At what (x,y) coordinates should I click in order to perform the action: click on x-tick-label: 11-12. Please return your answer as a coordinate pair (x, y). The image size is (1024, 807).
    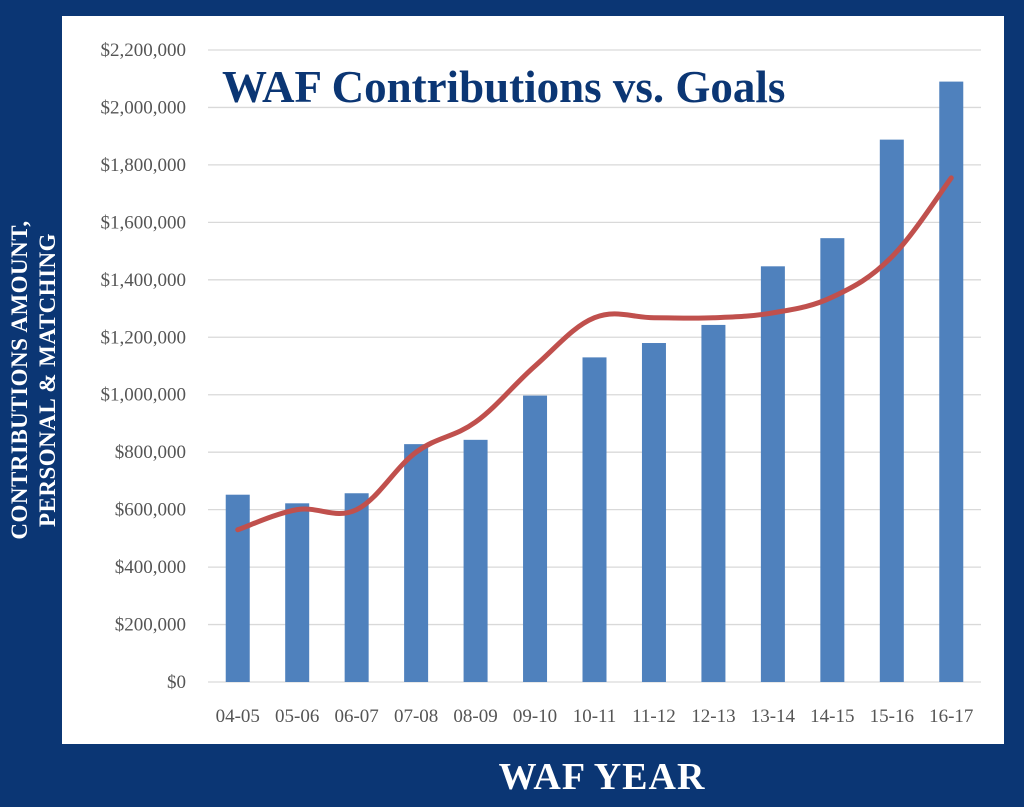
    Looking at the image, I should click on (654, 716).